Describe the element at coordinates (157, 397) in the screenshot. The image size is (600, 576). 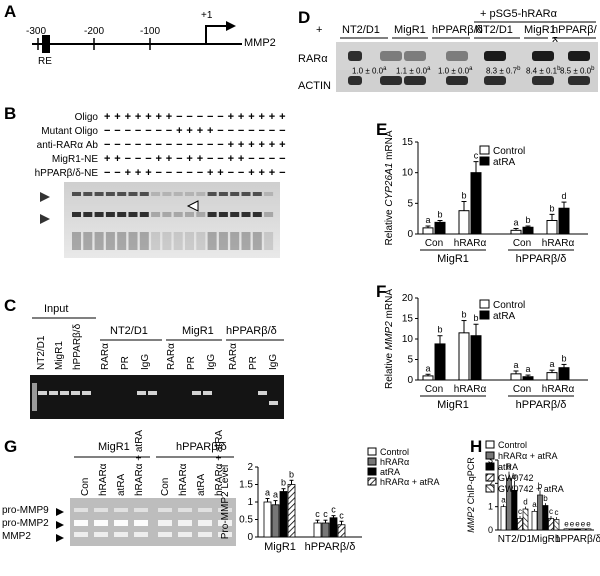
I see `chip-gel-image` at that location.